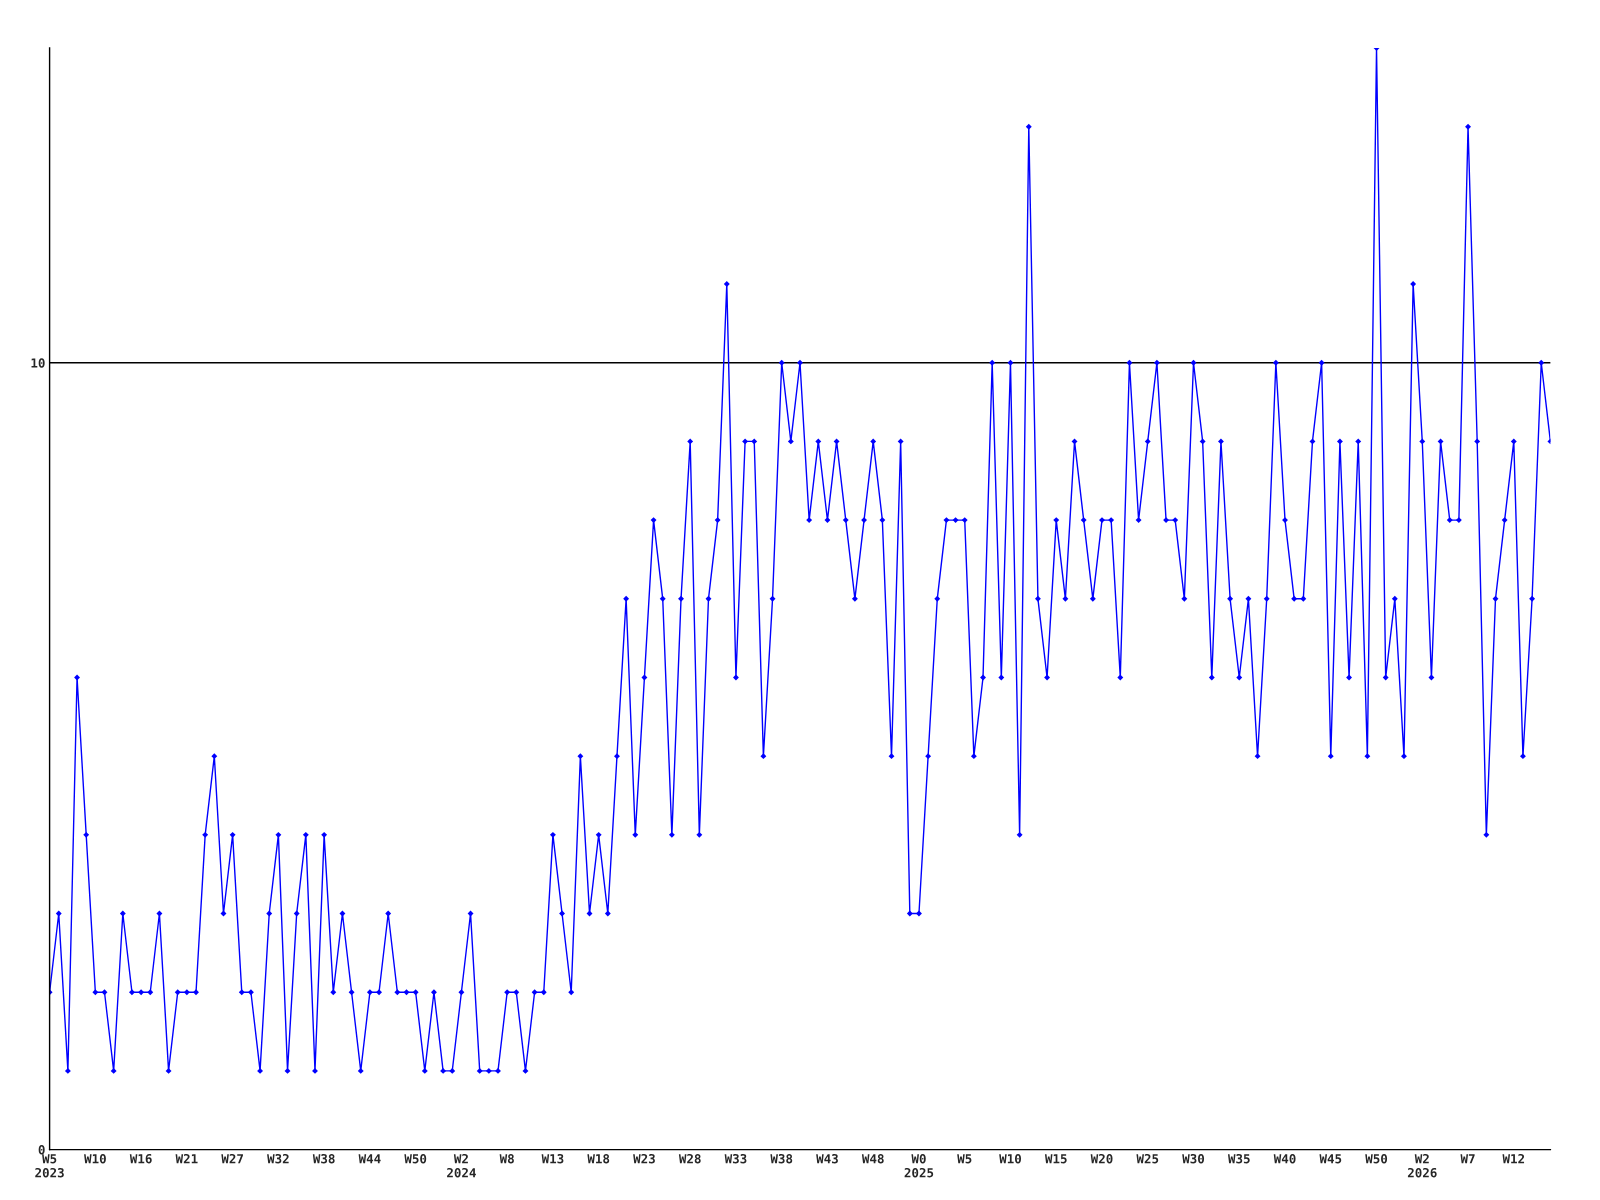 This screenshot has width=1600, height=1200. I want to click on x-tick-label: W18, so click(598, 1158).